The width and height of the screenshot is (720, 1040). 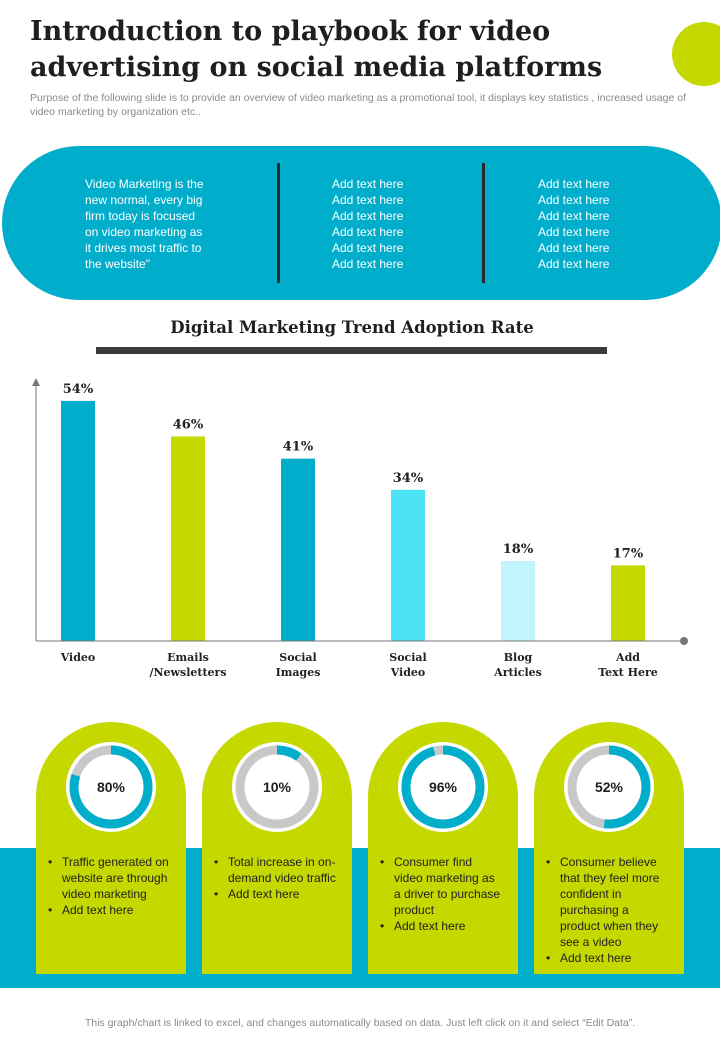 I want to click on x-tick-label: Text Here, so click(x=628, y=672).